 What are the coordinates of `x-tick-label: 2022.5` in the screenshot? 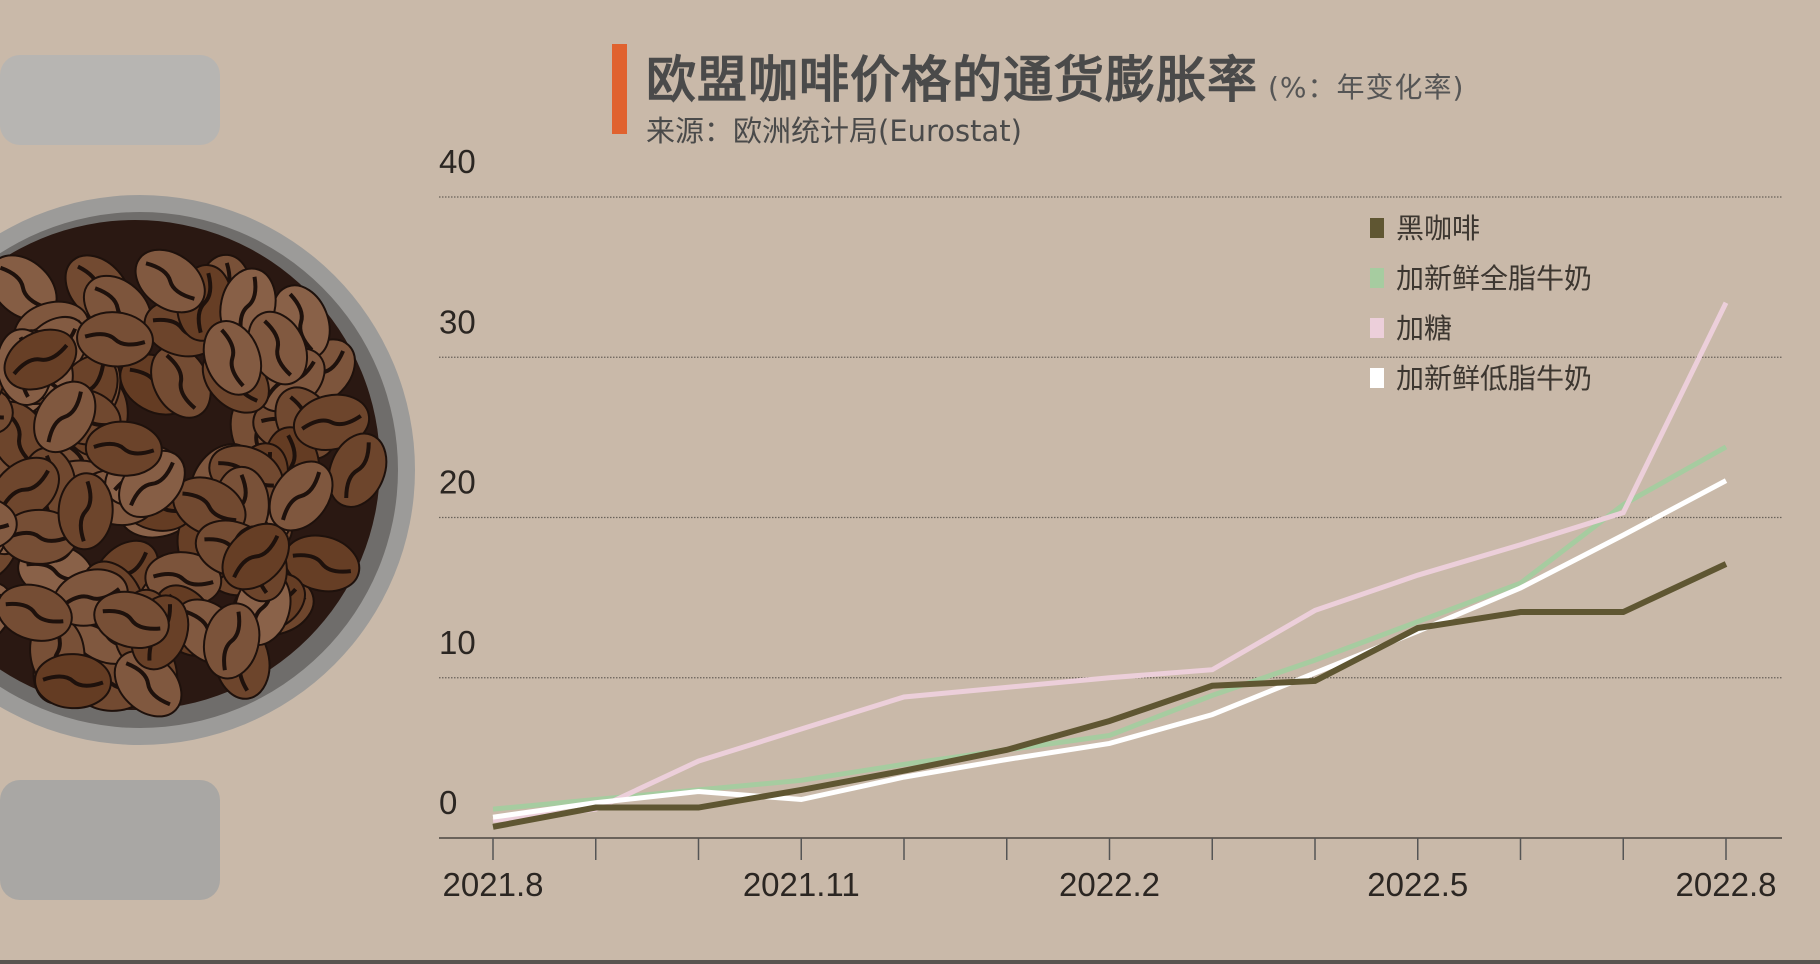 It's located at (1417, 884).